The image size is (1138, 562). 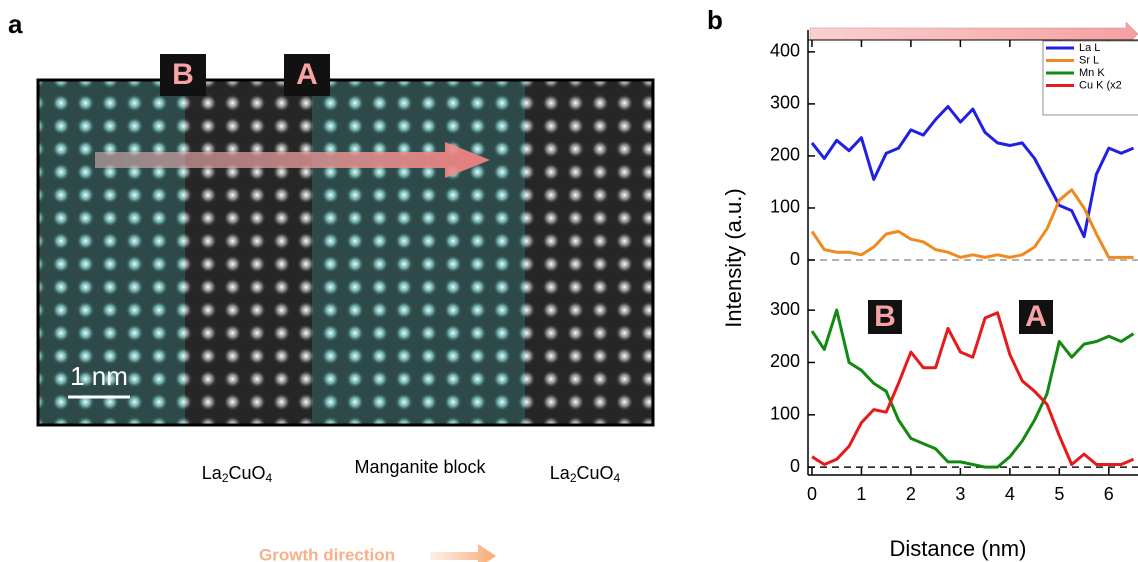 I want to click on x-tick-label: 1, so click(x=861, y=494).